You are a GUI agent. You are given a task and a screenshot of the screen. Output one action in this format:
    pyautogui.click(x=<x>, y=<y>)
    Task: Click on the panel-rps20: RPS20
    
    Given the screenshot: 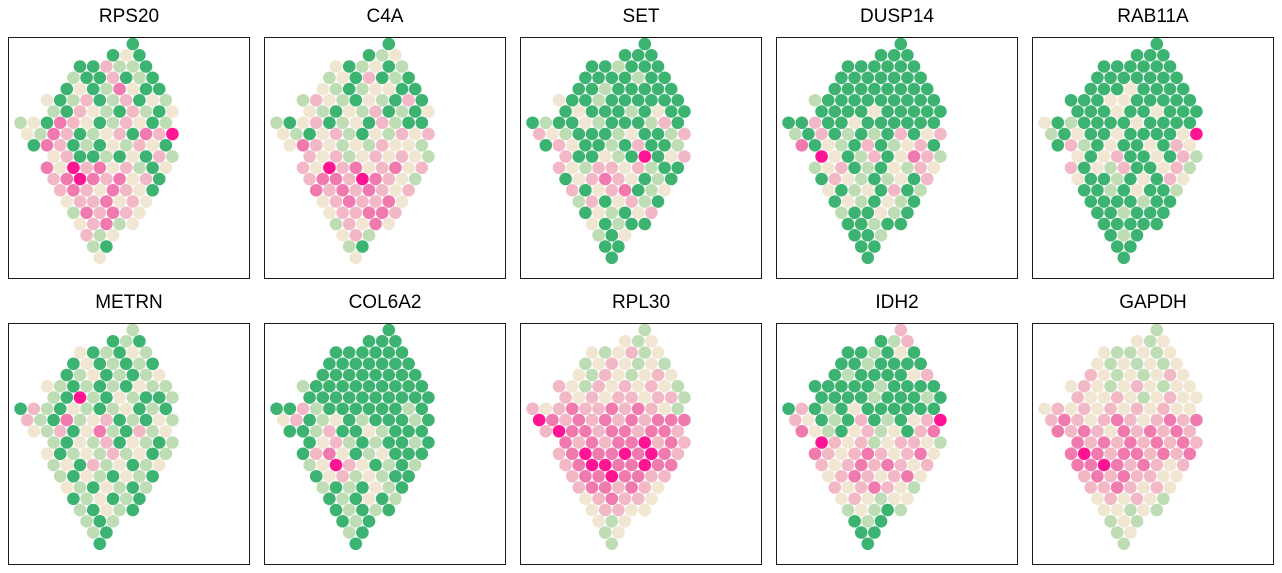 What is the action you would take?
    pyautogui.click(x=129, y=143)
    